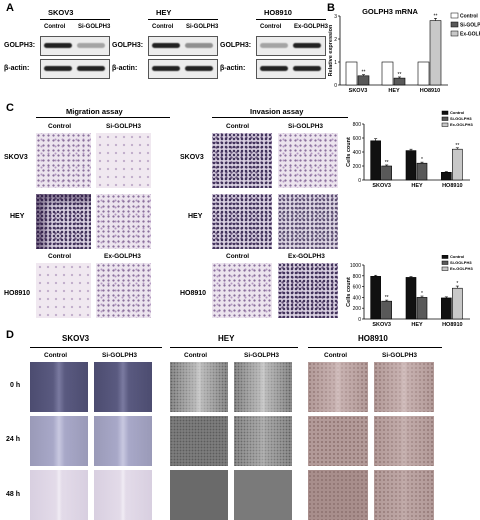  Describe the element at coordinates (75, 69) in the screenshot. I see `blot-loading-box-skov3` at that location.